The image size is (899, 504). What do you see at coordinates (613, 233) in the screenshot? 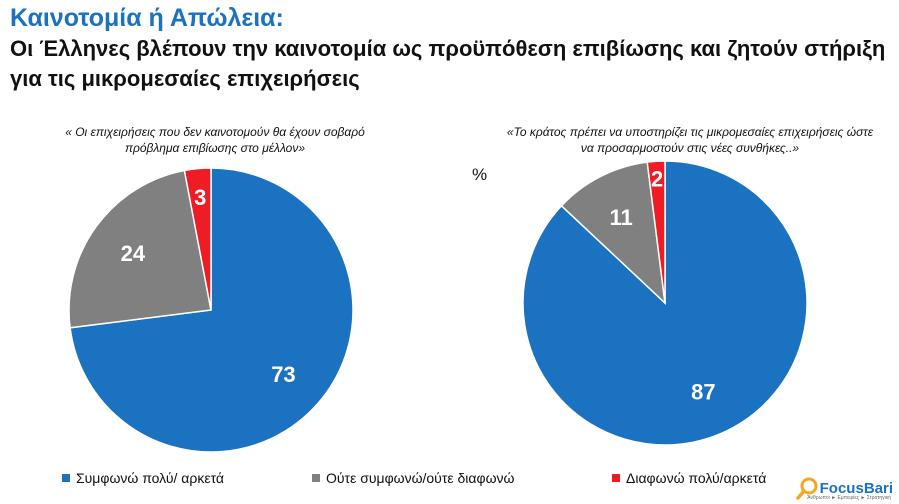
I see `pie-2-slice-neutral` at bounding box center [613, 233].